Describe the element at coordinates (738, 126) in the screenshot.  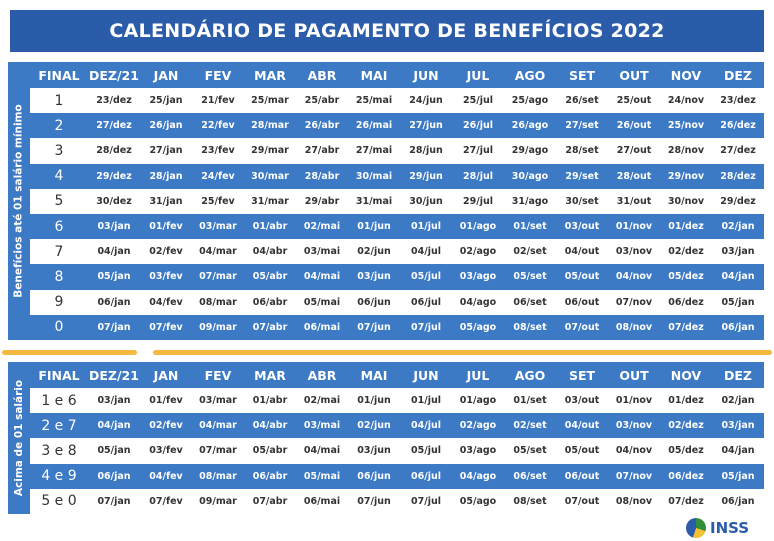
I see `payment-date-cell: 26/dez` at that location.